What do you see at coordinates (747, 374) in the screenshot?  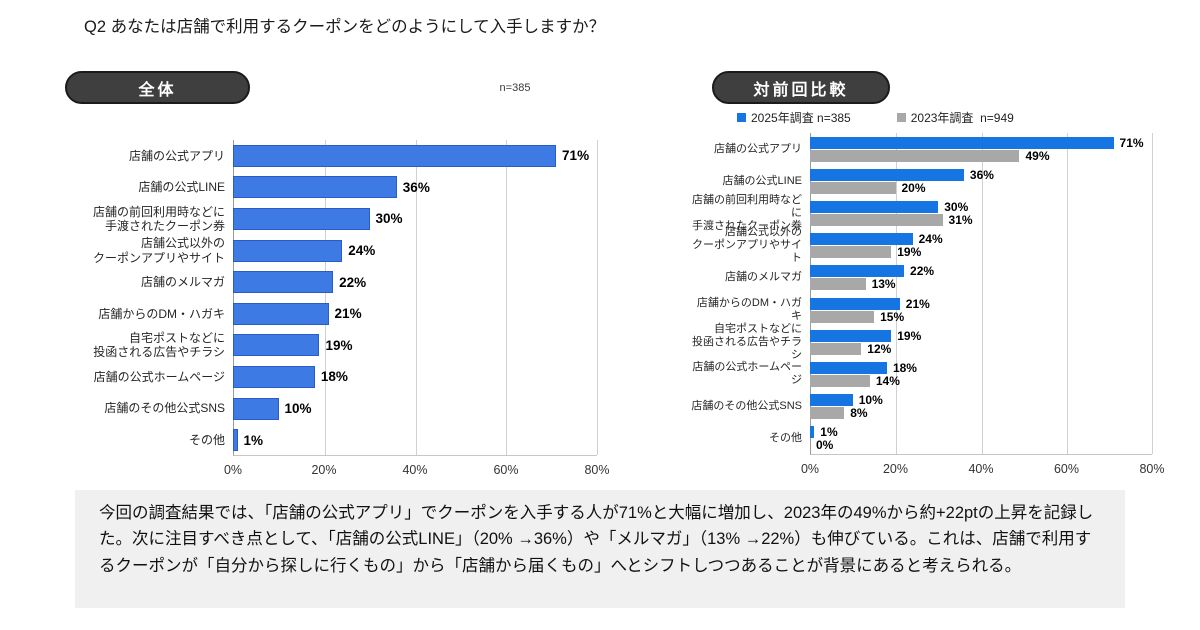 I see `category-label: 店舗の公式ホームページ` at bounding box center [747, 374].